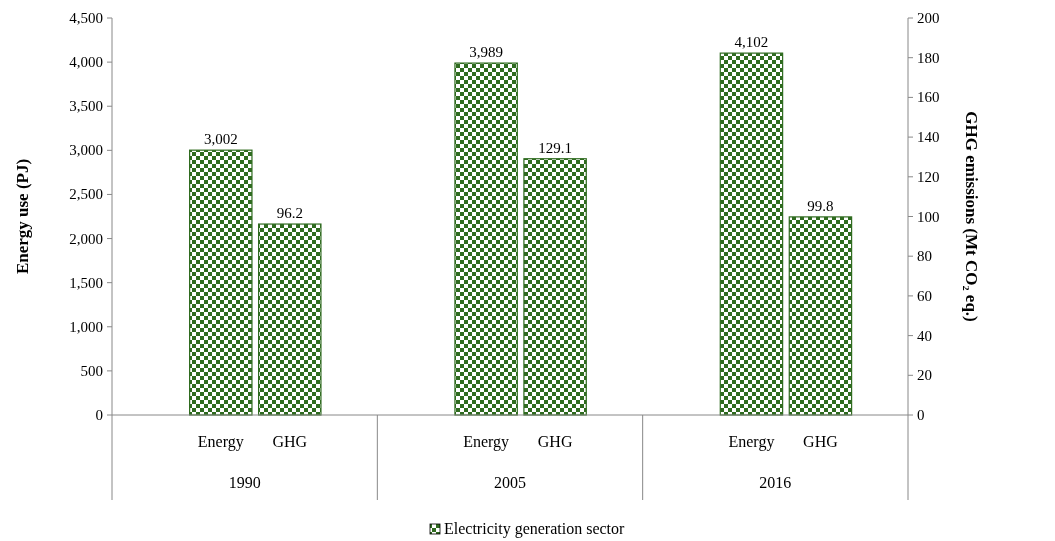 Image resolution: width=1055 pixels, height=541 pixels. I want to click on y2-tick-label: 200, so click(928, 18).